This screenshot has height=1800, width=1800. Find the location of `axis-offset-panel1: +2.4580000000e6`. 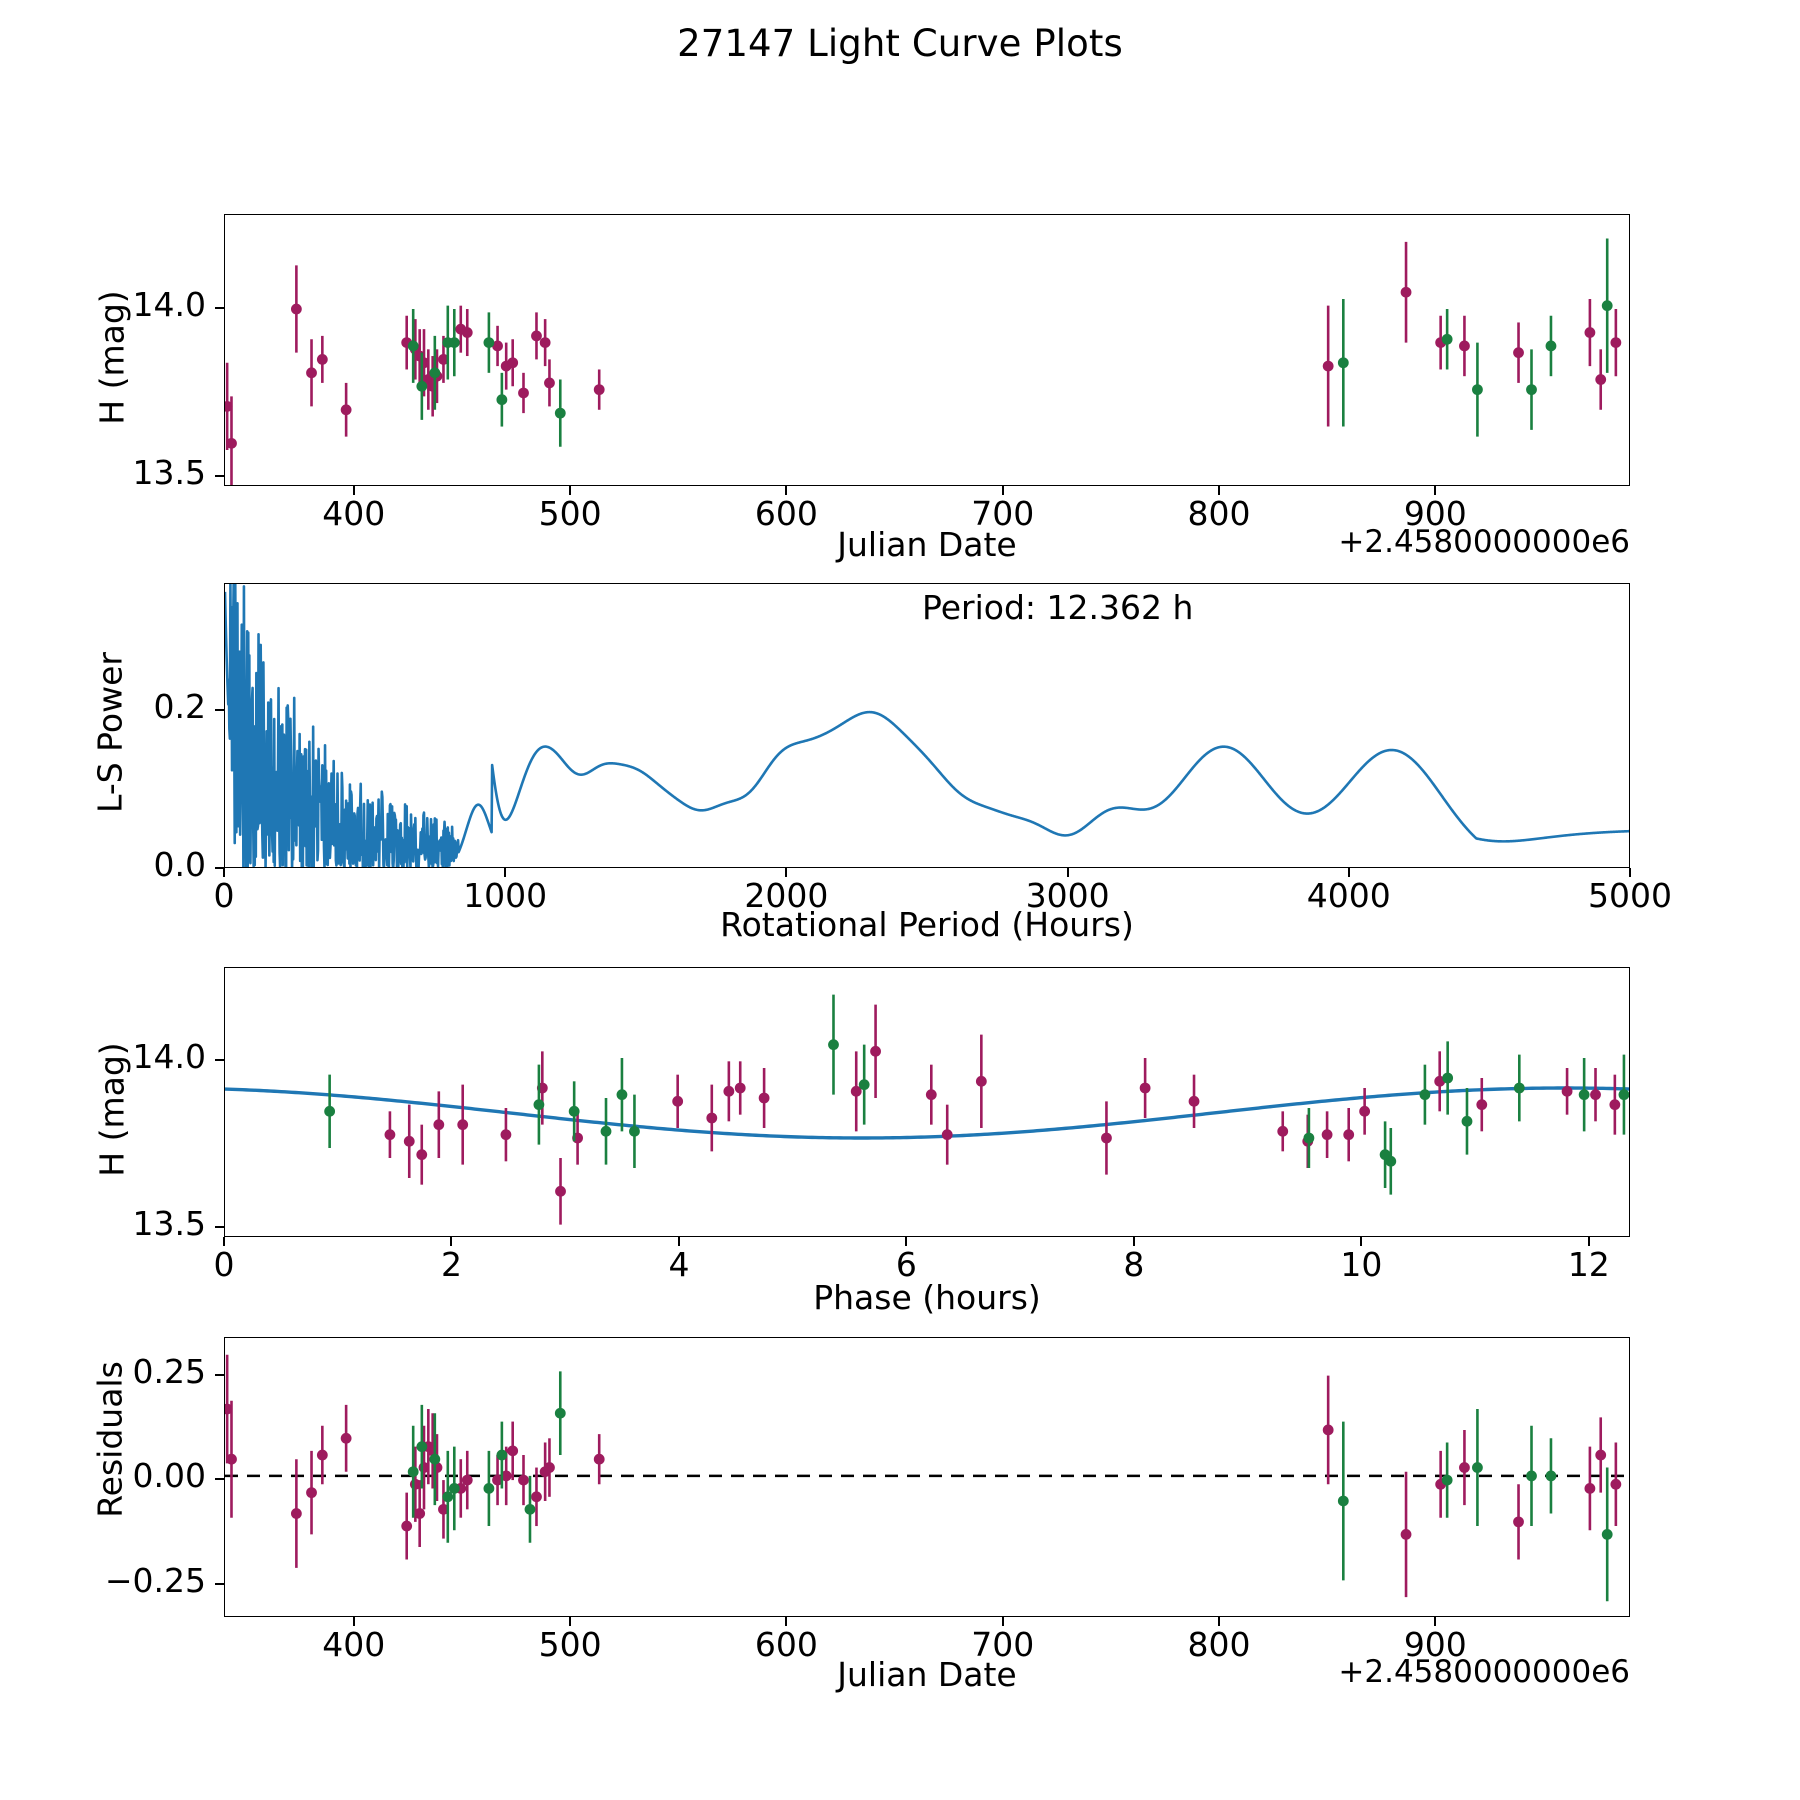

axis-offset-panel1: +2.4580000000e6 is located at coordinates (1484, 542).